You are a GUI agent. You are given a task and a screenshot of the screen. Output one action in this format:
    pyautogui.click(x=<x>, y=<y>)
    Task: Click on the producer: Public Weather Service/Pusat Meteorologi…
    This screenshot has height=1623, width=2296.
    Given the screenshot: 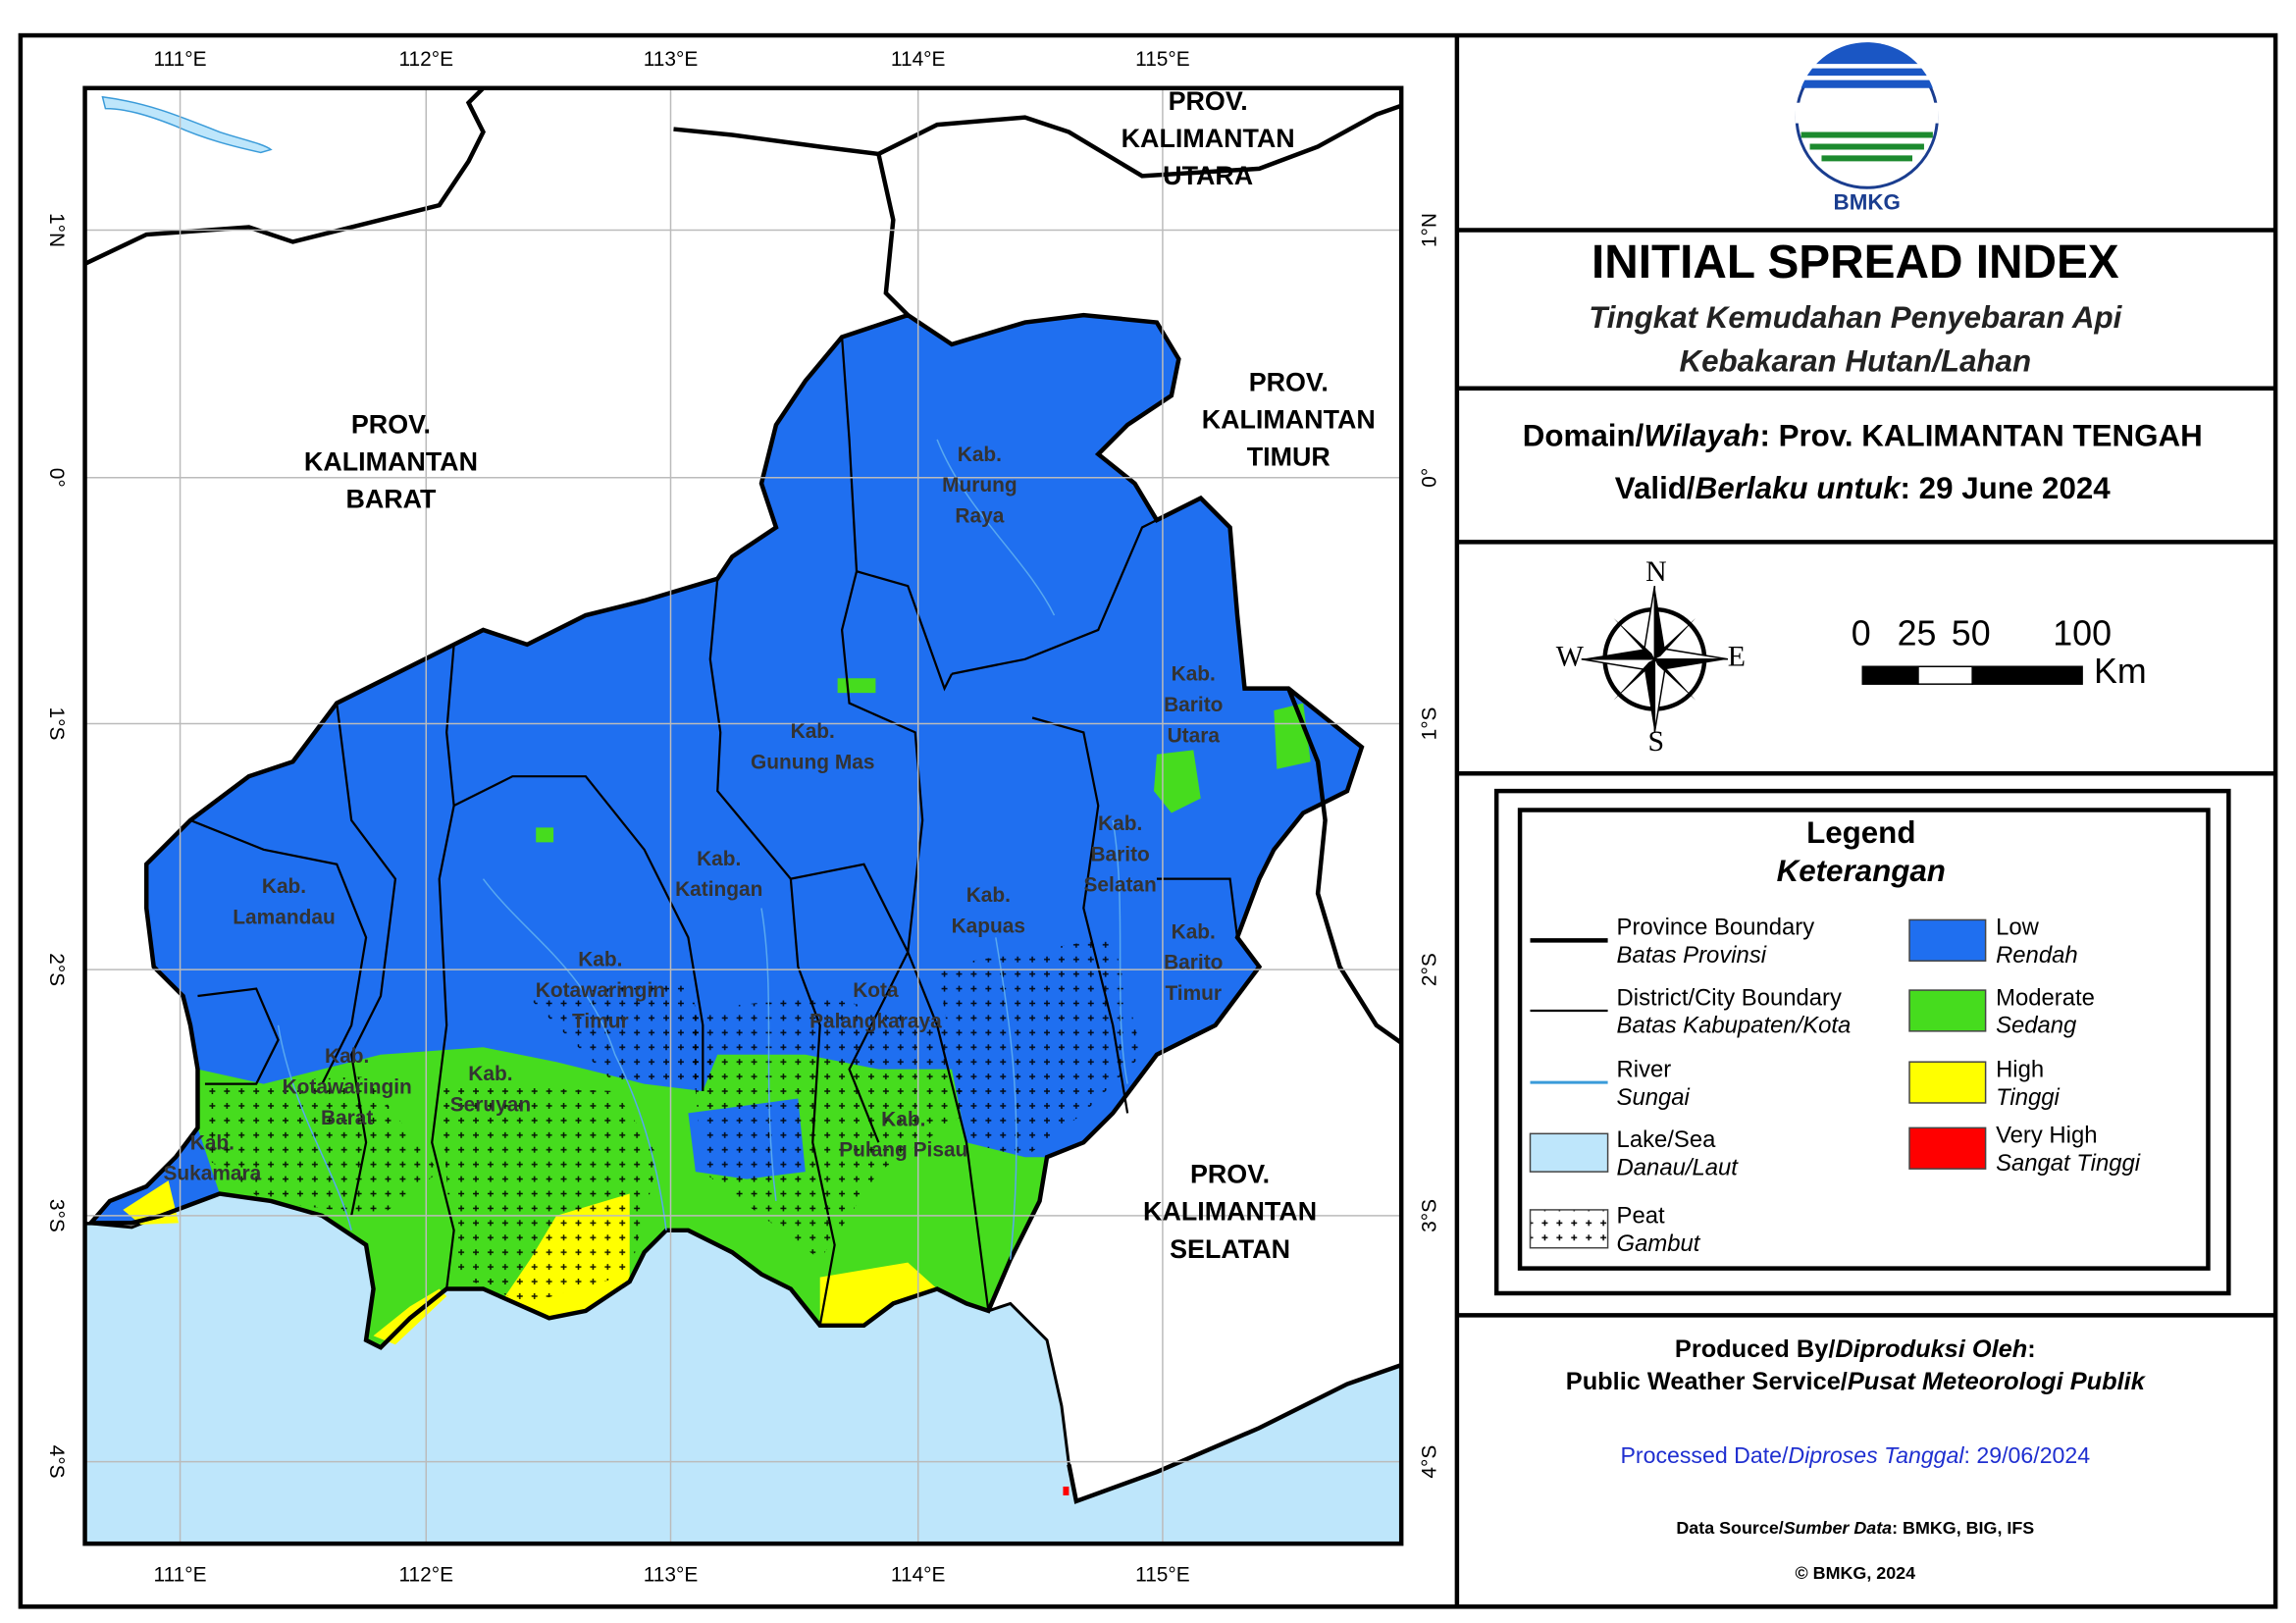 What is the action you would take?
    pyautogui.click(x=1856, y=1381)
    